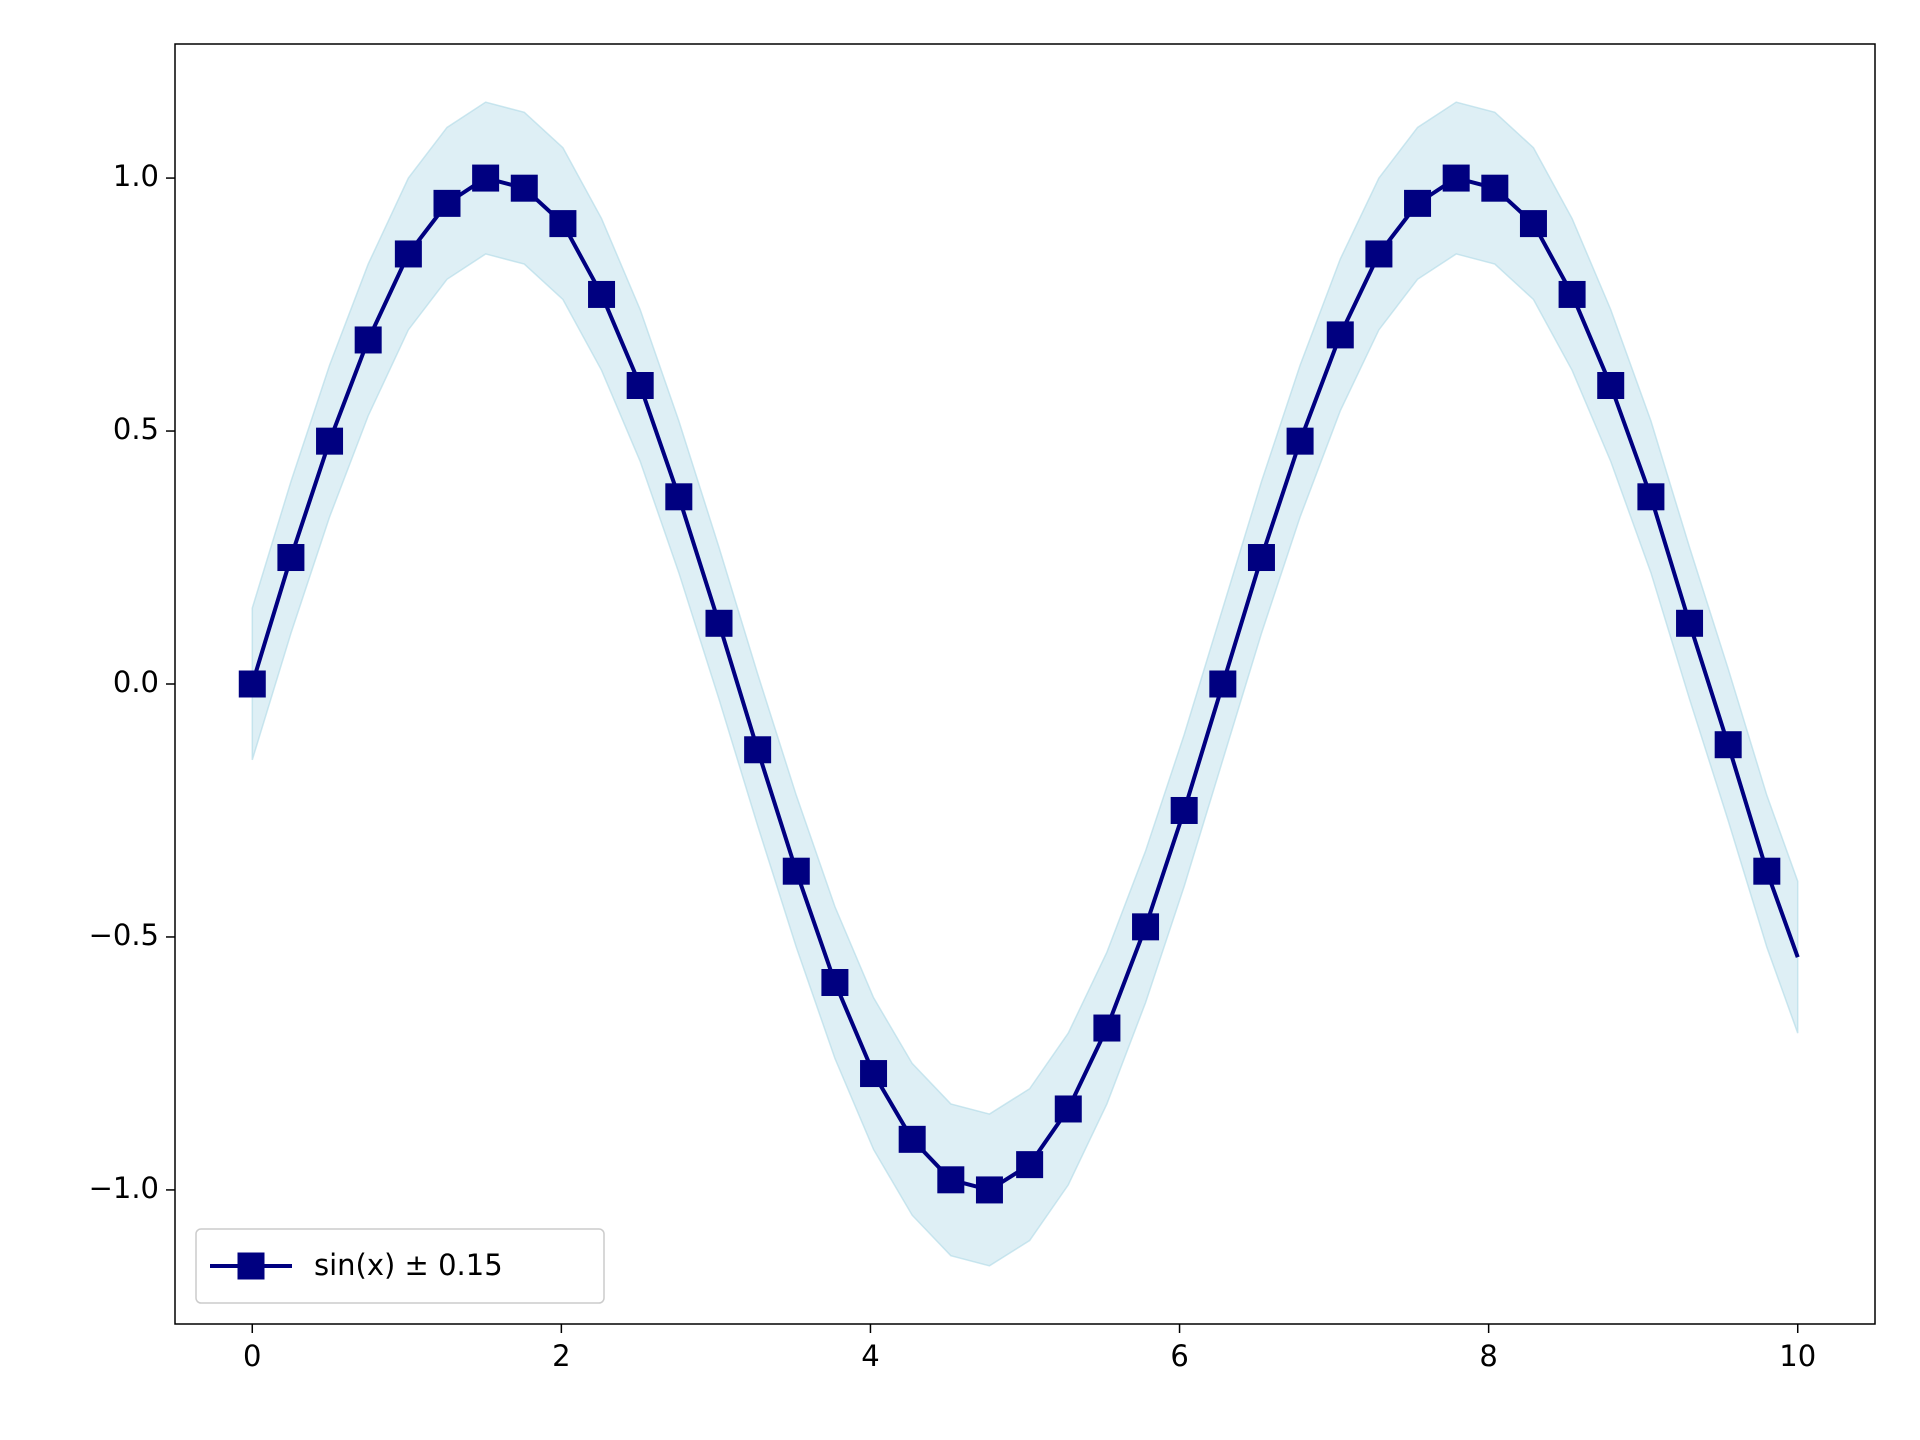 The width and height of the screenshot is (1920, 1440). I want to click on legend-label: sin(x) ± 0.15, so click(408, 1265).